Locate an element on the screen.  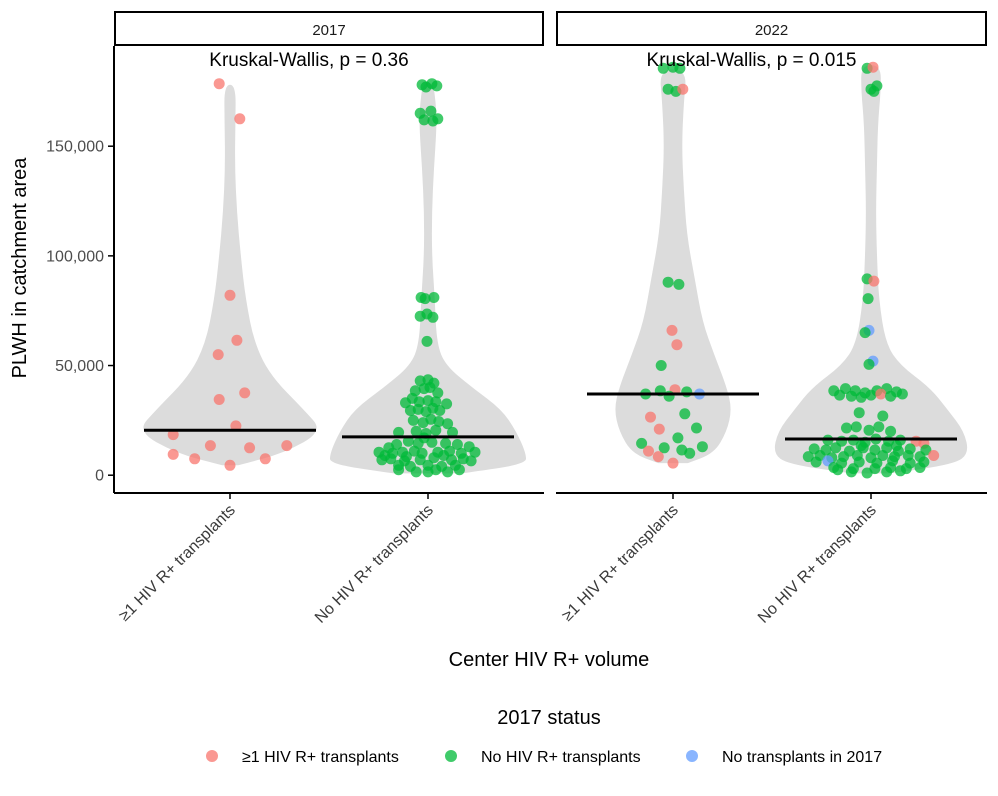
facet-strips: 2017 2022 is located at coordinates (550, 28).